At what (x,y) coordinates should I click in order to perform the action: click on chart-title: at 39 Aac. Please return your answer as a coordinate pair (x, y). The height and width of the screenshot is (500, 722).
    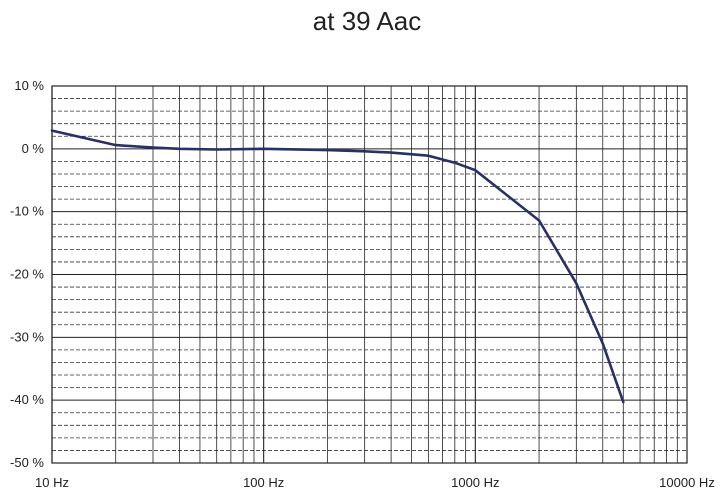
    Looking at the image, I should click on (367, 21).